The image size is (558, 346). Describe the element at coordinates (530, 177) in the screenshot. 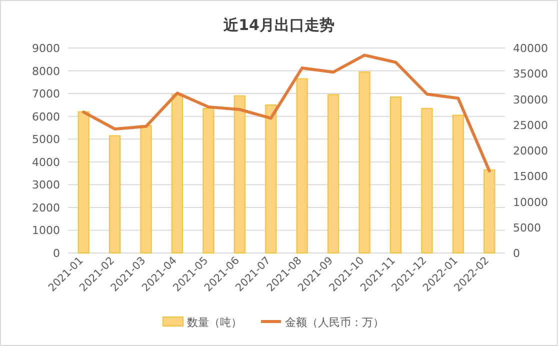

I see `y2-tick-label: 15000` at that location.